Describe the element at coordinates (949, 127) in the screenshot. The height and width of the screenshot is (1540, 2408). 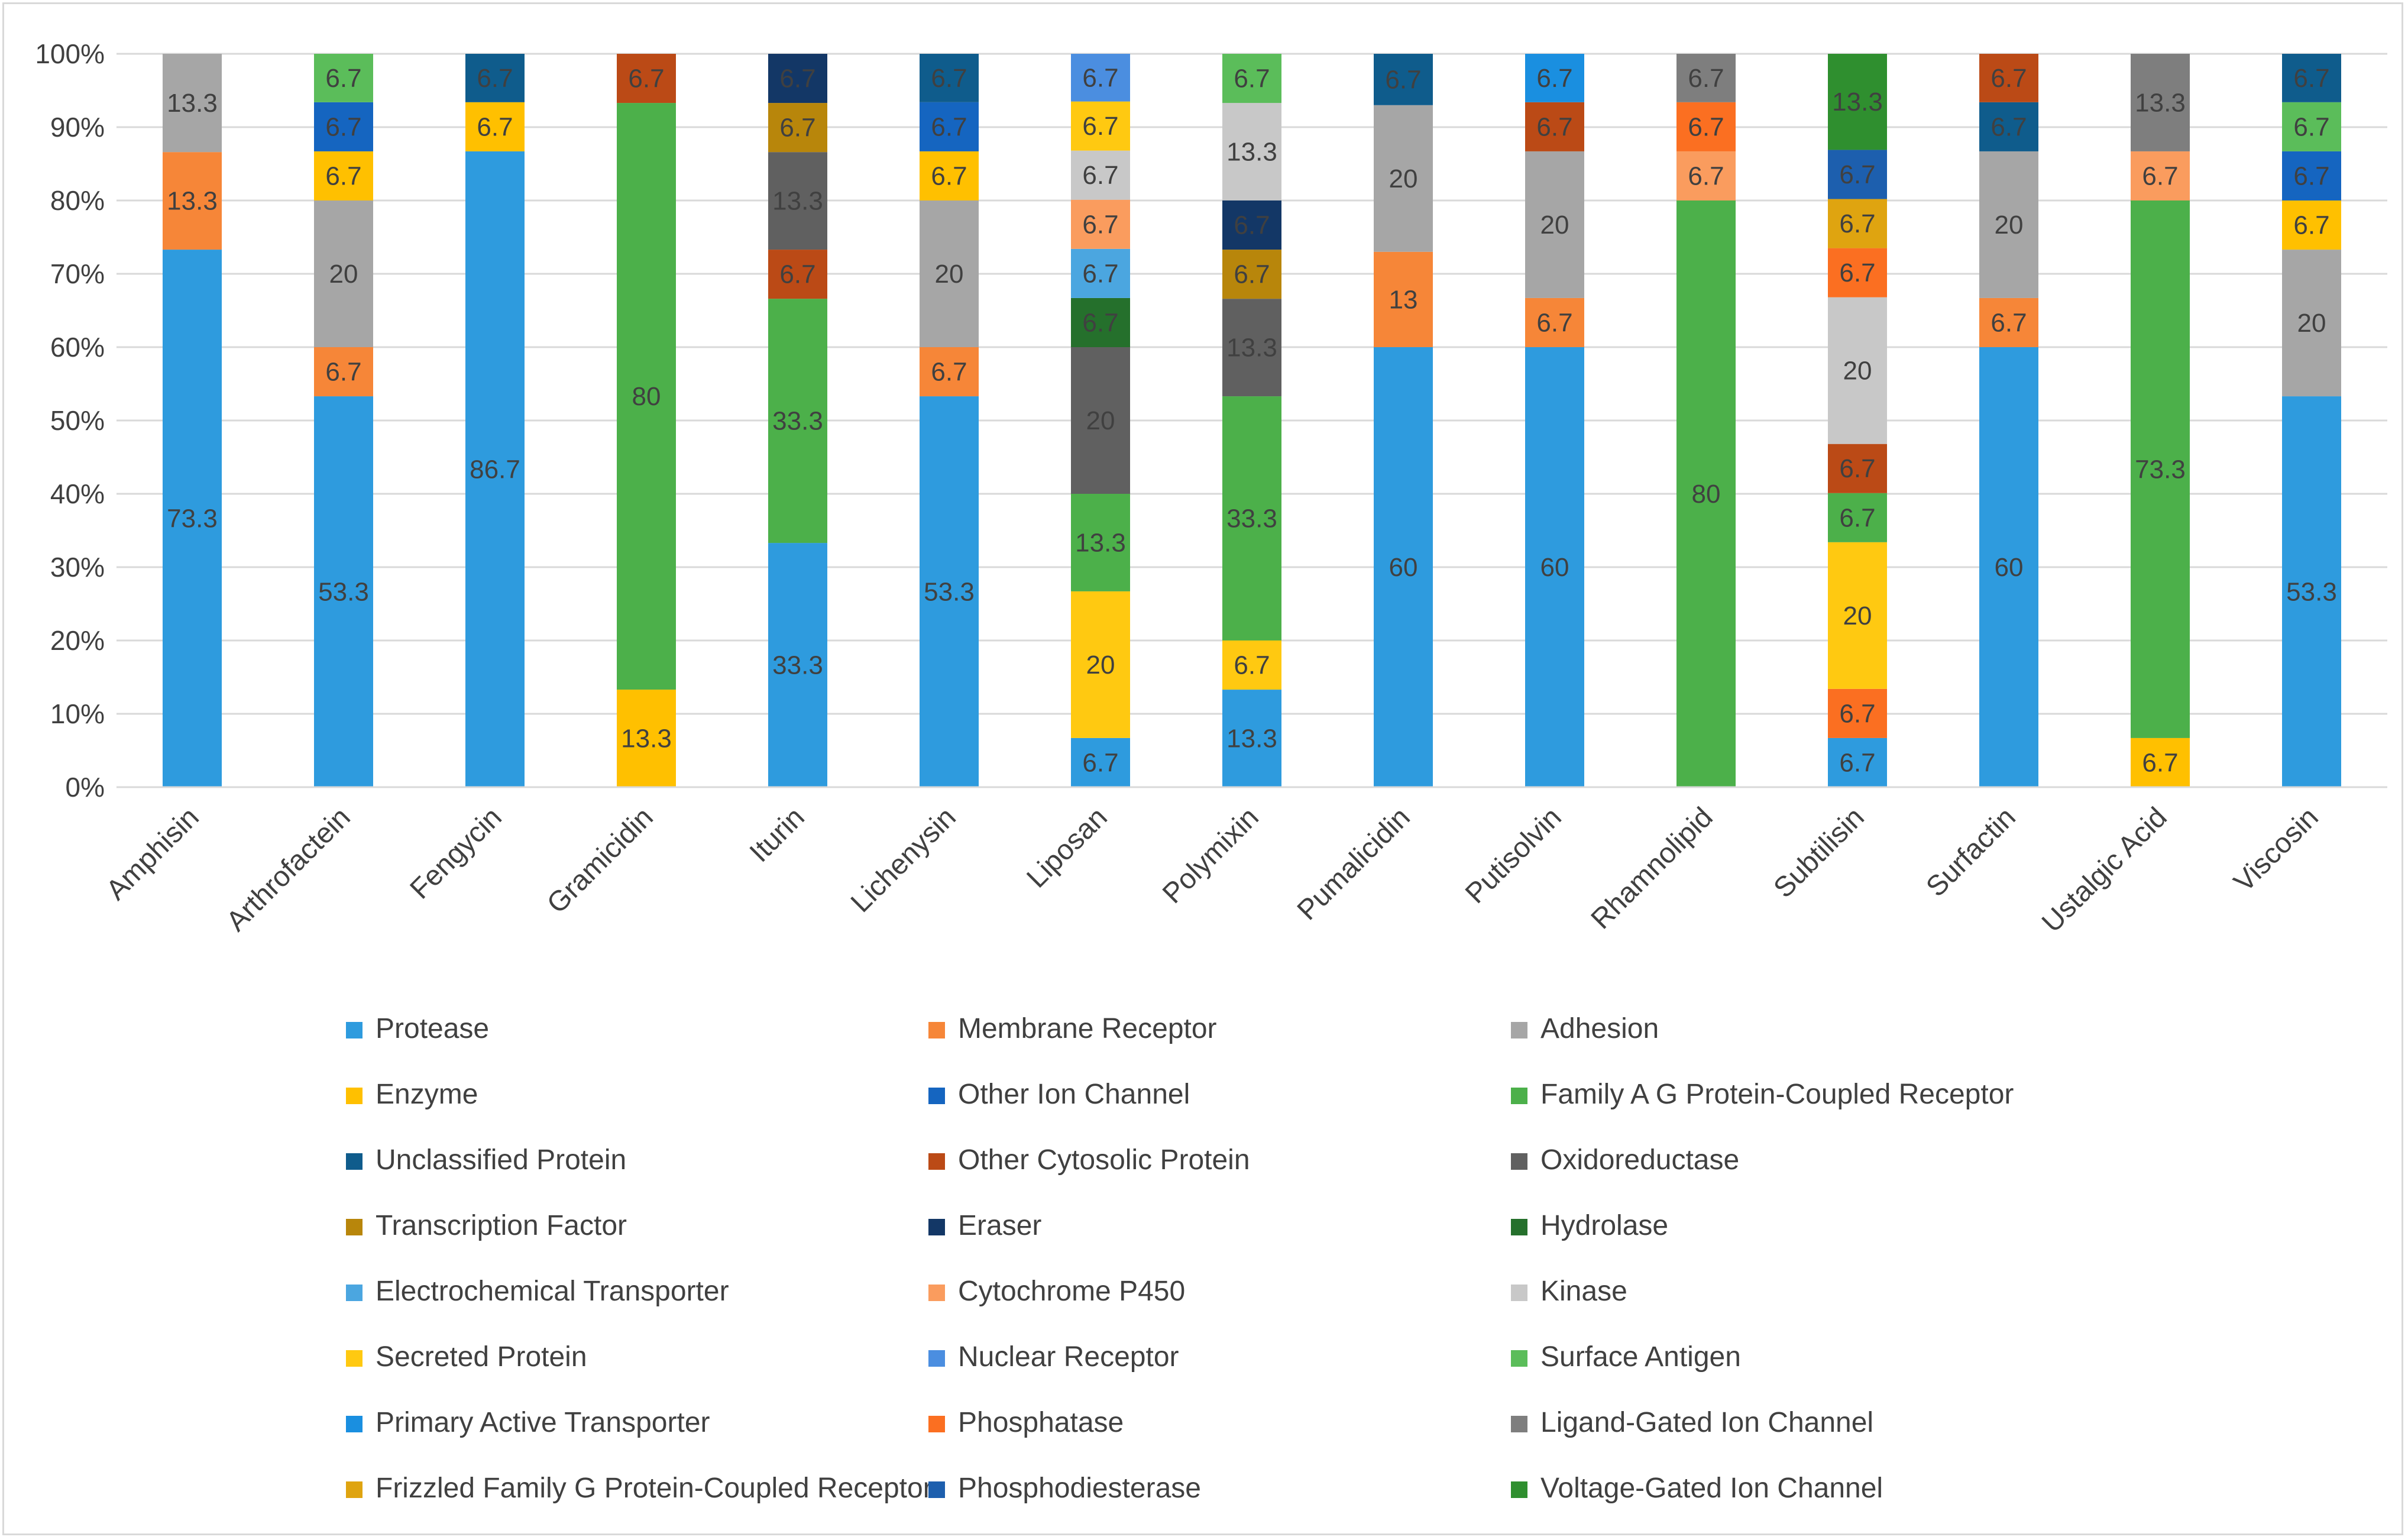
I see `bar-segment-lichenysin-other-ion-channel` at that location.